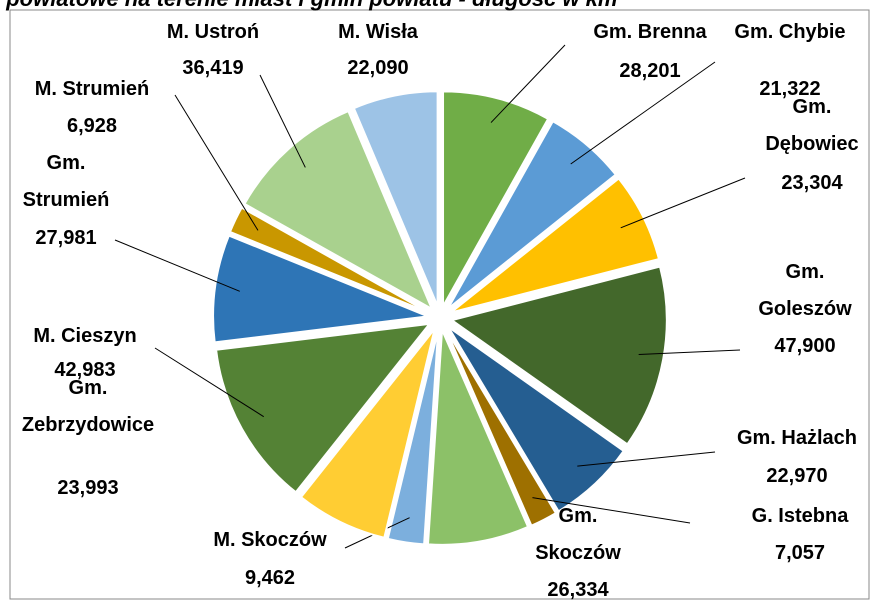 The width and height of the screenshot is (878, 600). What do you see at coordinates (578, 589) in the screenshot?
I see `value-label: 26,334` at bounding box center [578, 589].